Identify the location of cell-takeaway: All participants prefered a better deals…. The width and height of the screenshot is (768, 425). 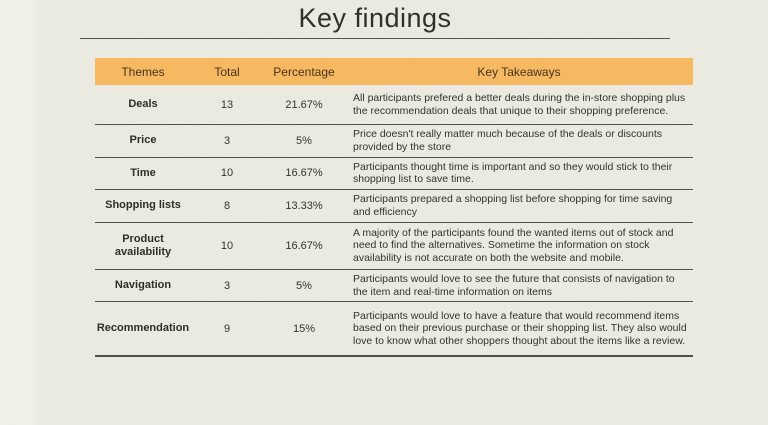
(519, 104).